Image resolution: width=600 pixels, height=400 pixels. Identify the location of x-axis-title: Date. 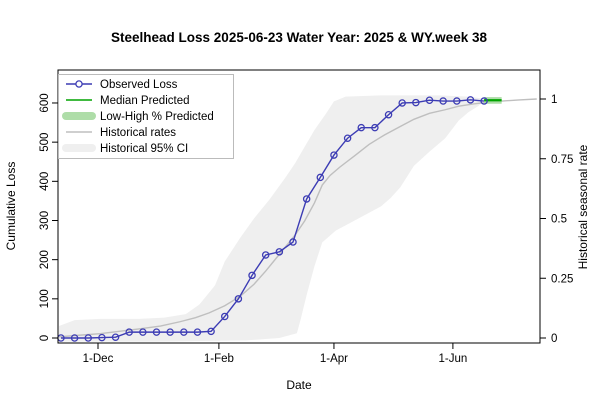
(299, 385).